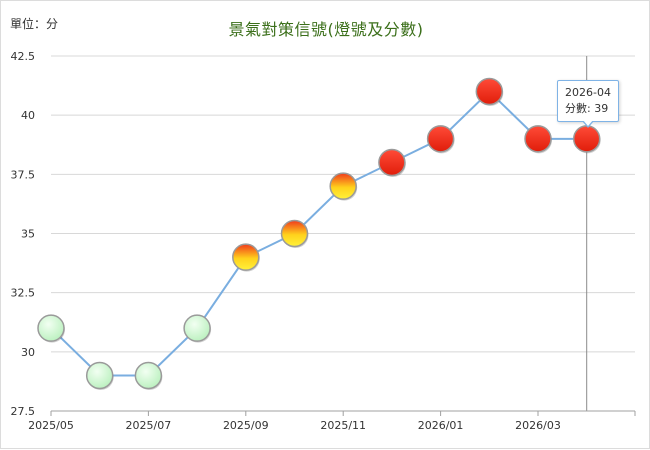  What do you see at coordinates (23, 56) in the screenshot?
I see `y-tick-label: 42.5` at bounding box center [23, 56].